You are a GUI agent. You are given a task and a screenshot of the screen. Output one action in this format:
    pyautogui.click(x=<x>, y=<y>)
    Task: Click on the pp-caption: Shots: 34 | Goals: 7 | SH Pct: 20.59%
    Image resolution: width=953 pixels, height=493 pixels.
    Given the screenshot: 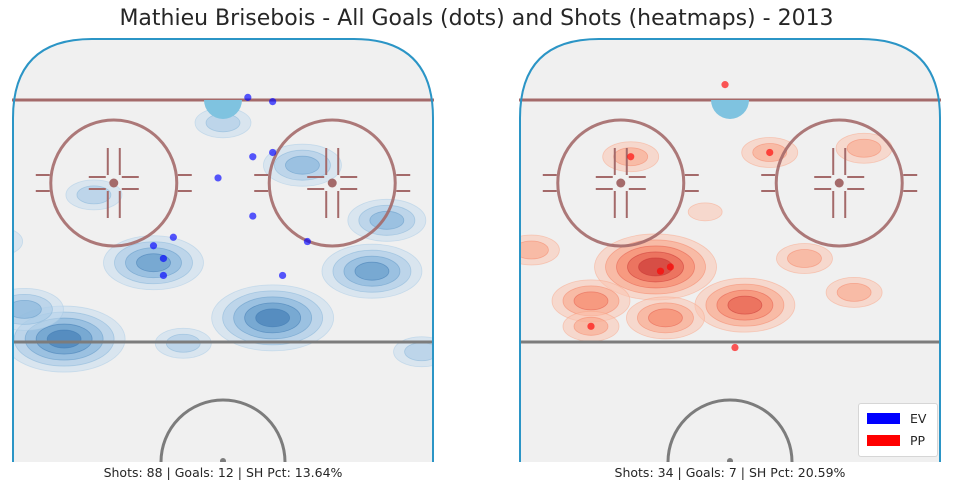 What is the action you would take?
    pyautogui.click(x=730, y=472)
    